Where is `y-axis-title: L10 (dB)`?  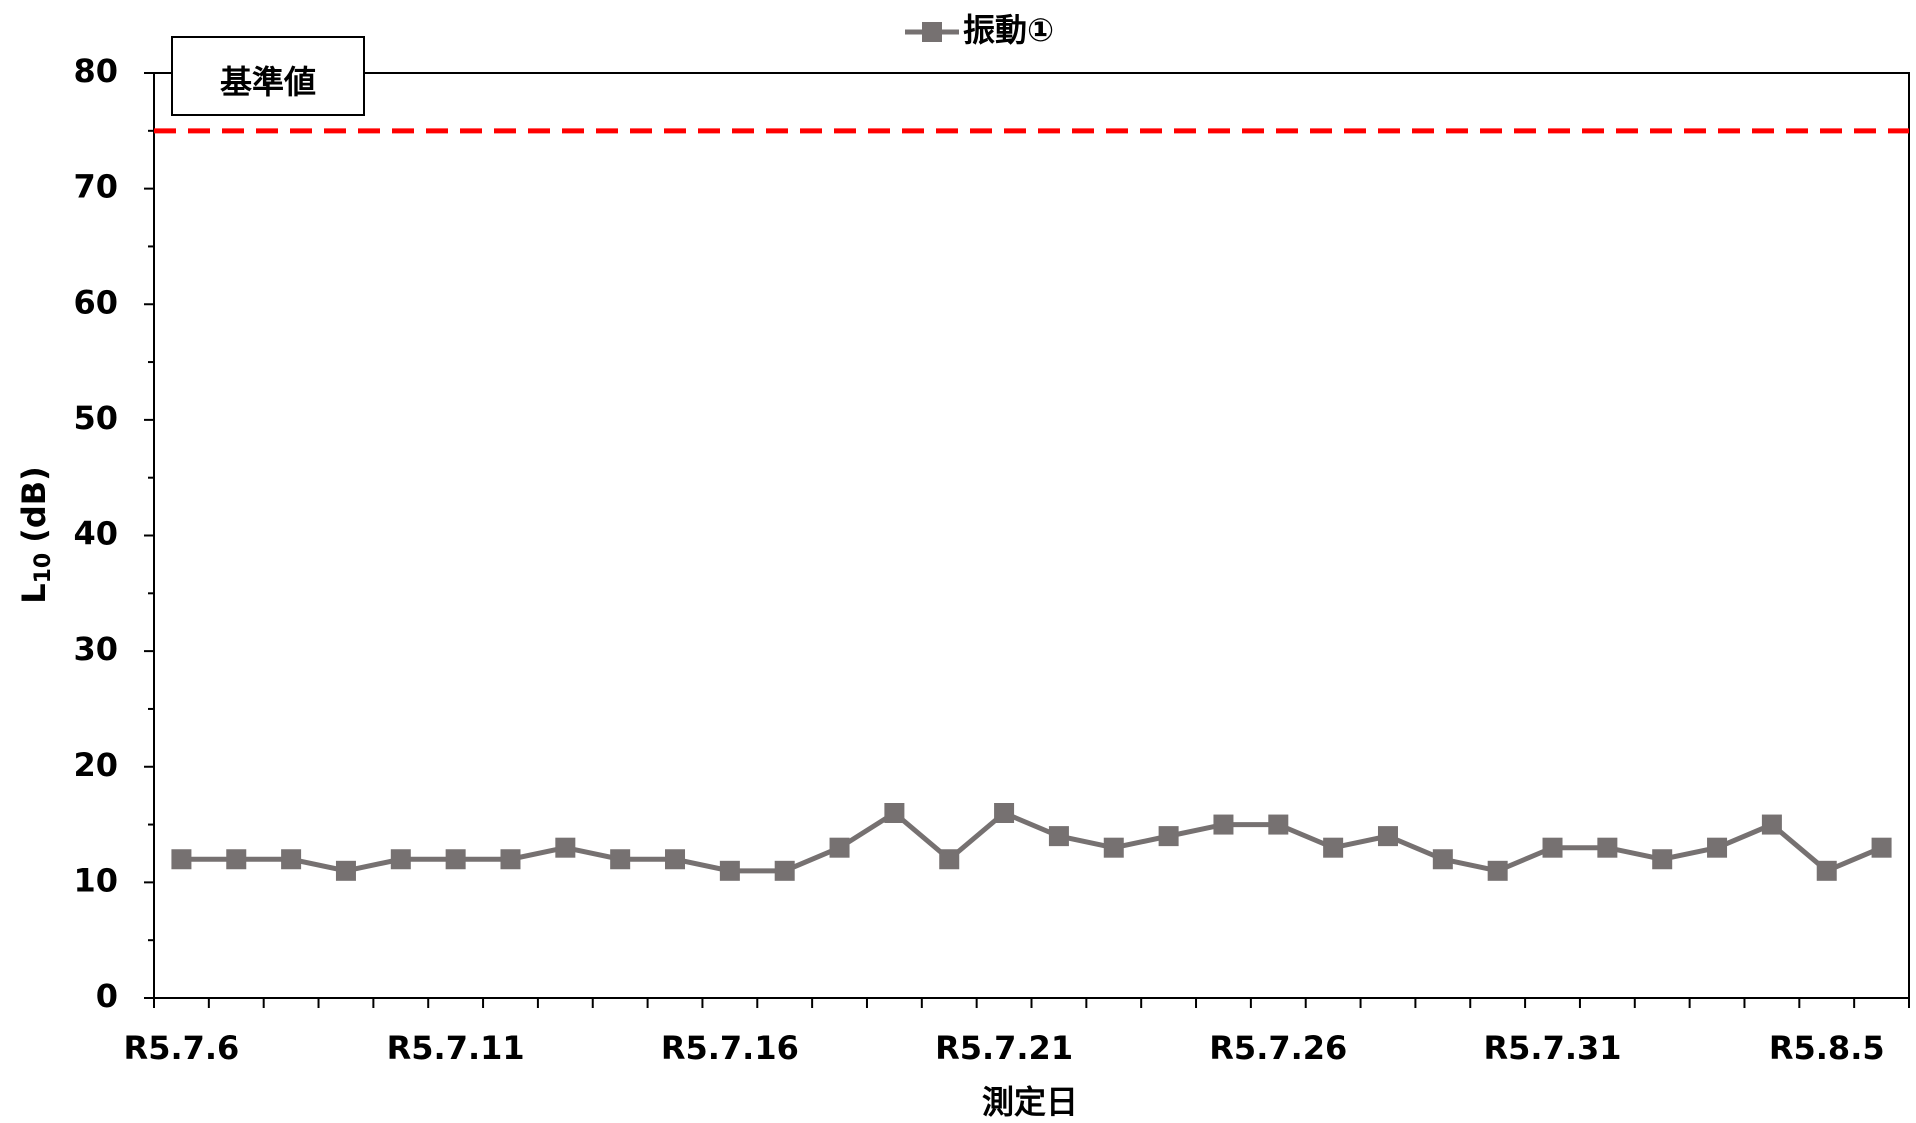
y-axis-title: L10 (dB) is located at coordinates (35, 535).